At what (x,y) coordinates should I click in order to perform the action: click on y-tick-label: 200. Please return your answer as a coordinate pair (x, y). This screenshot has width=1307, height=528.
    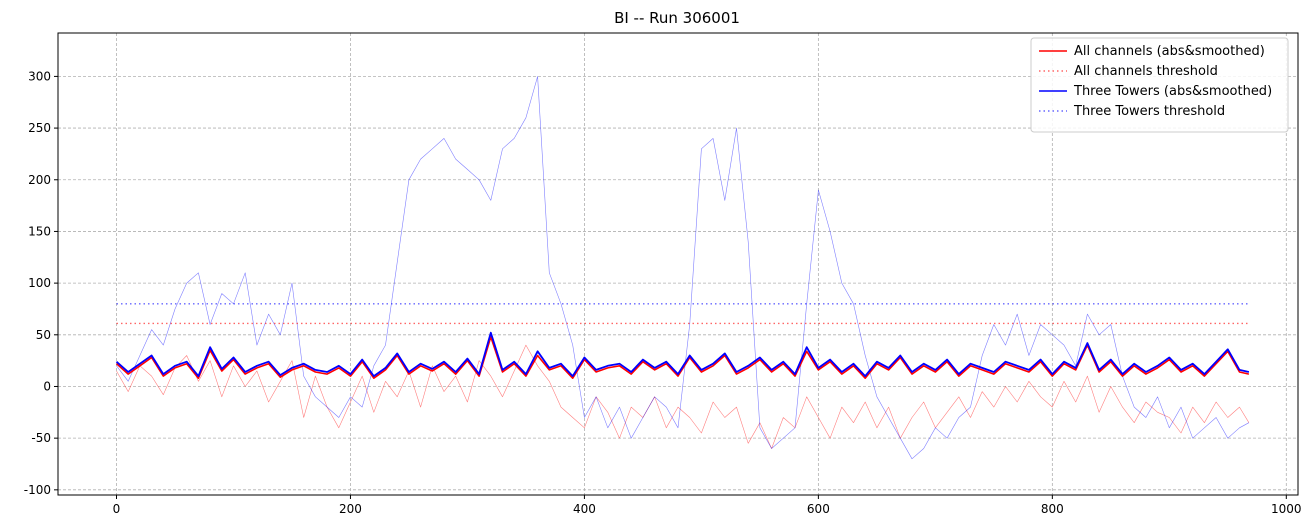
    Looking at the image, I should click on (39, 180).